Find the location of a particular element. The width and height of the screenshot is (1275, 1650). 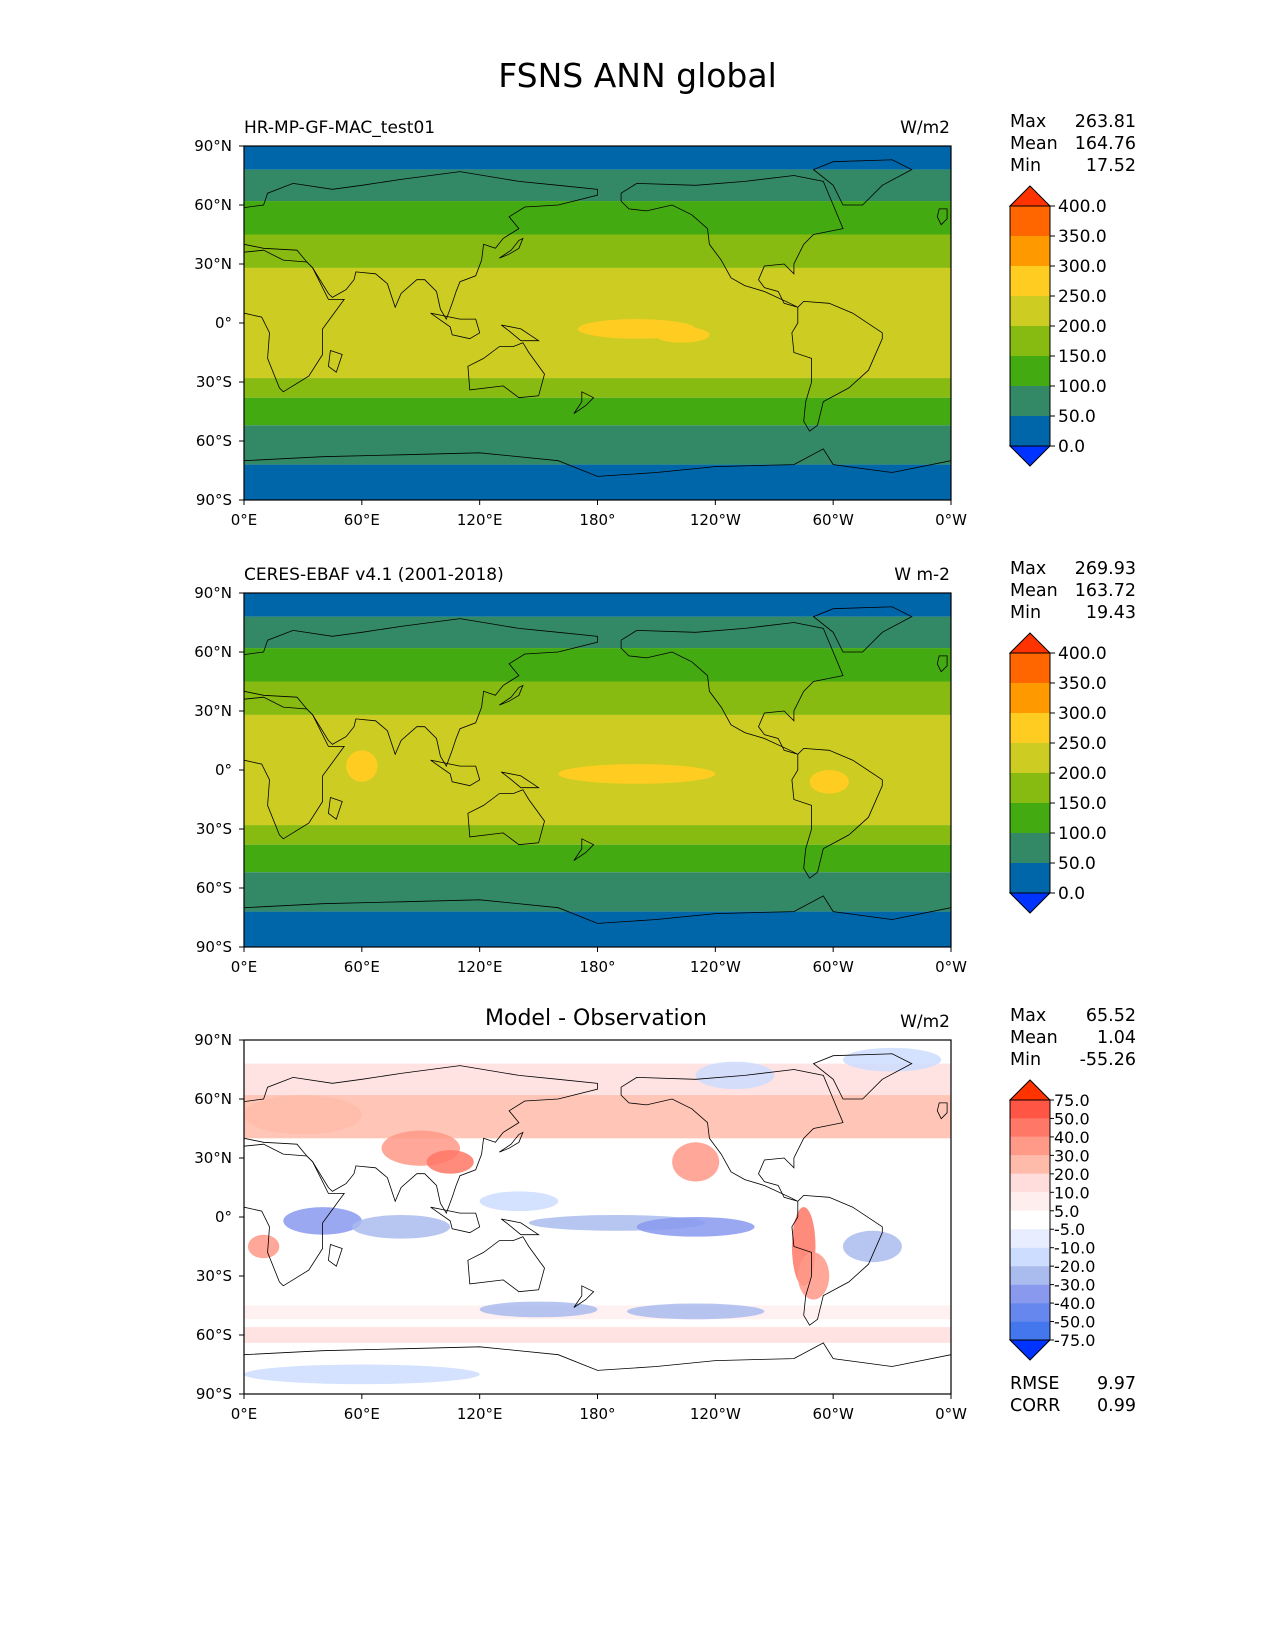

coastline-greenland is located at coordinates (862, 629).